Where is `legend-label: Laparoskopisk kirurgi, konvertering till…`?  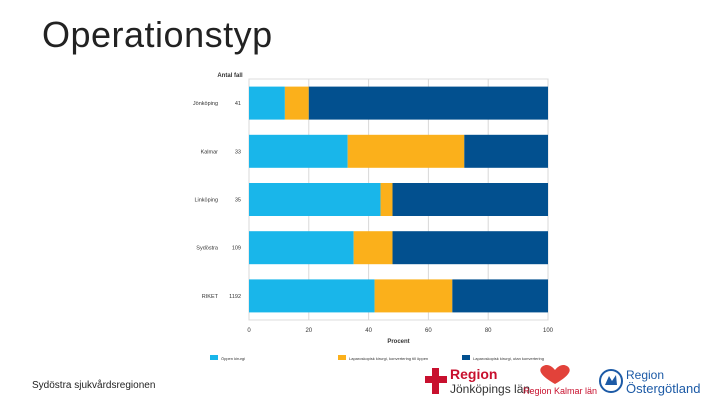 legend-label: Laparoskopisk kirurgi, konvertering till… is located at coordinates (388, 358).